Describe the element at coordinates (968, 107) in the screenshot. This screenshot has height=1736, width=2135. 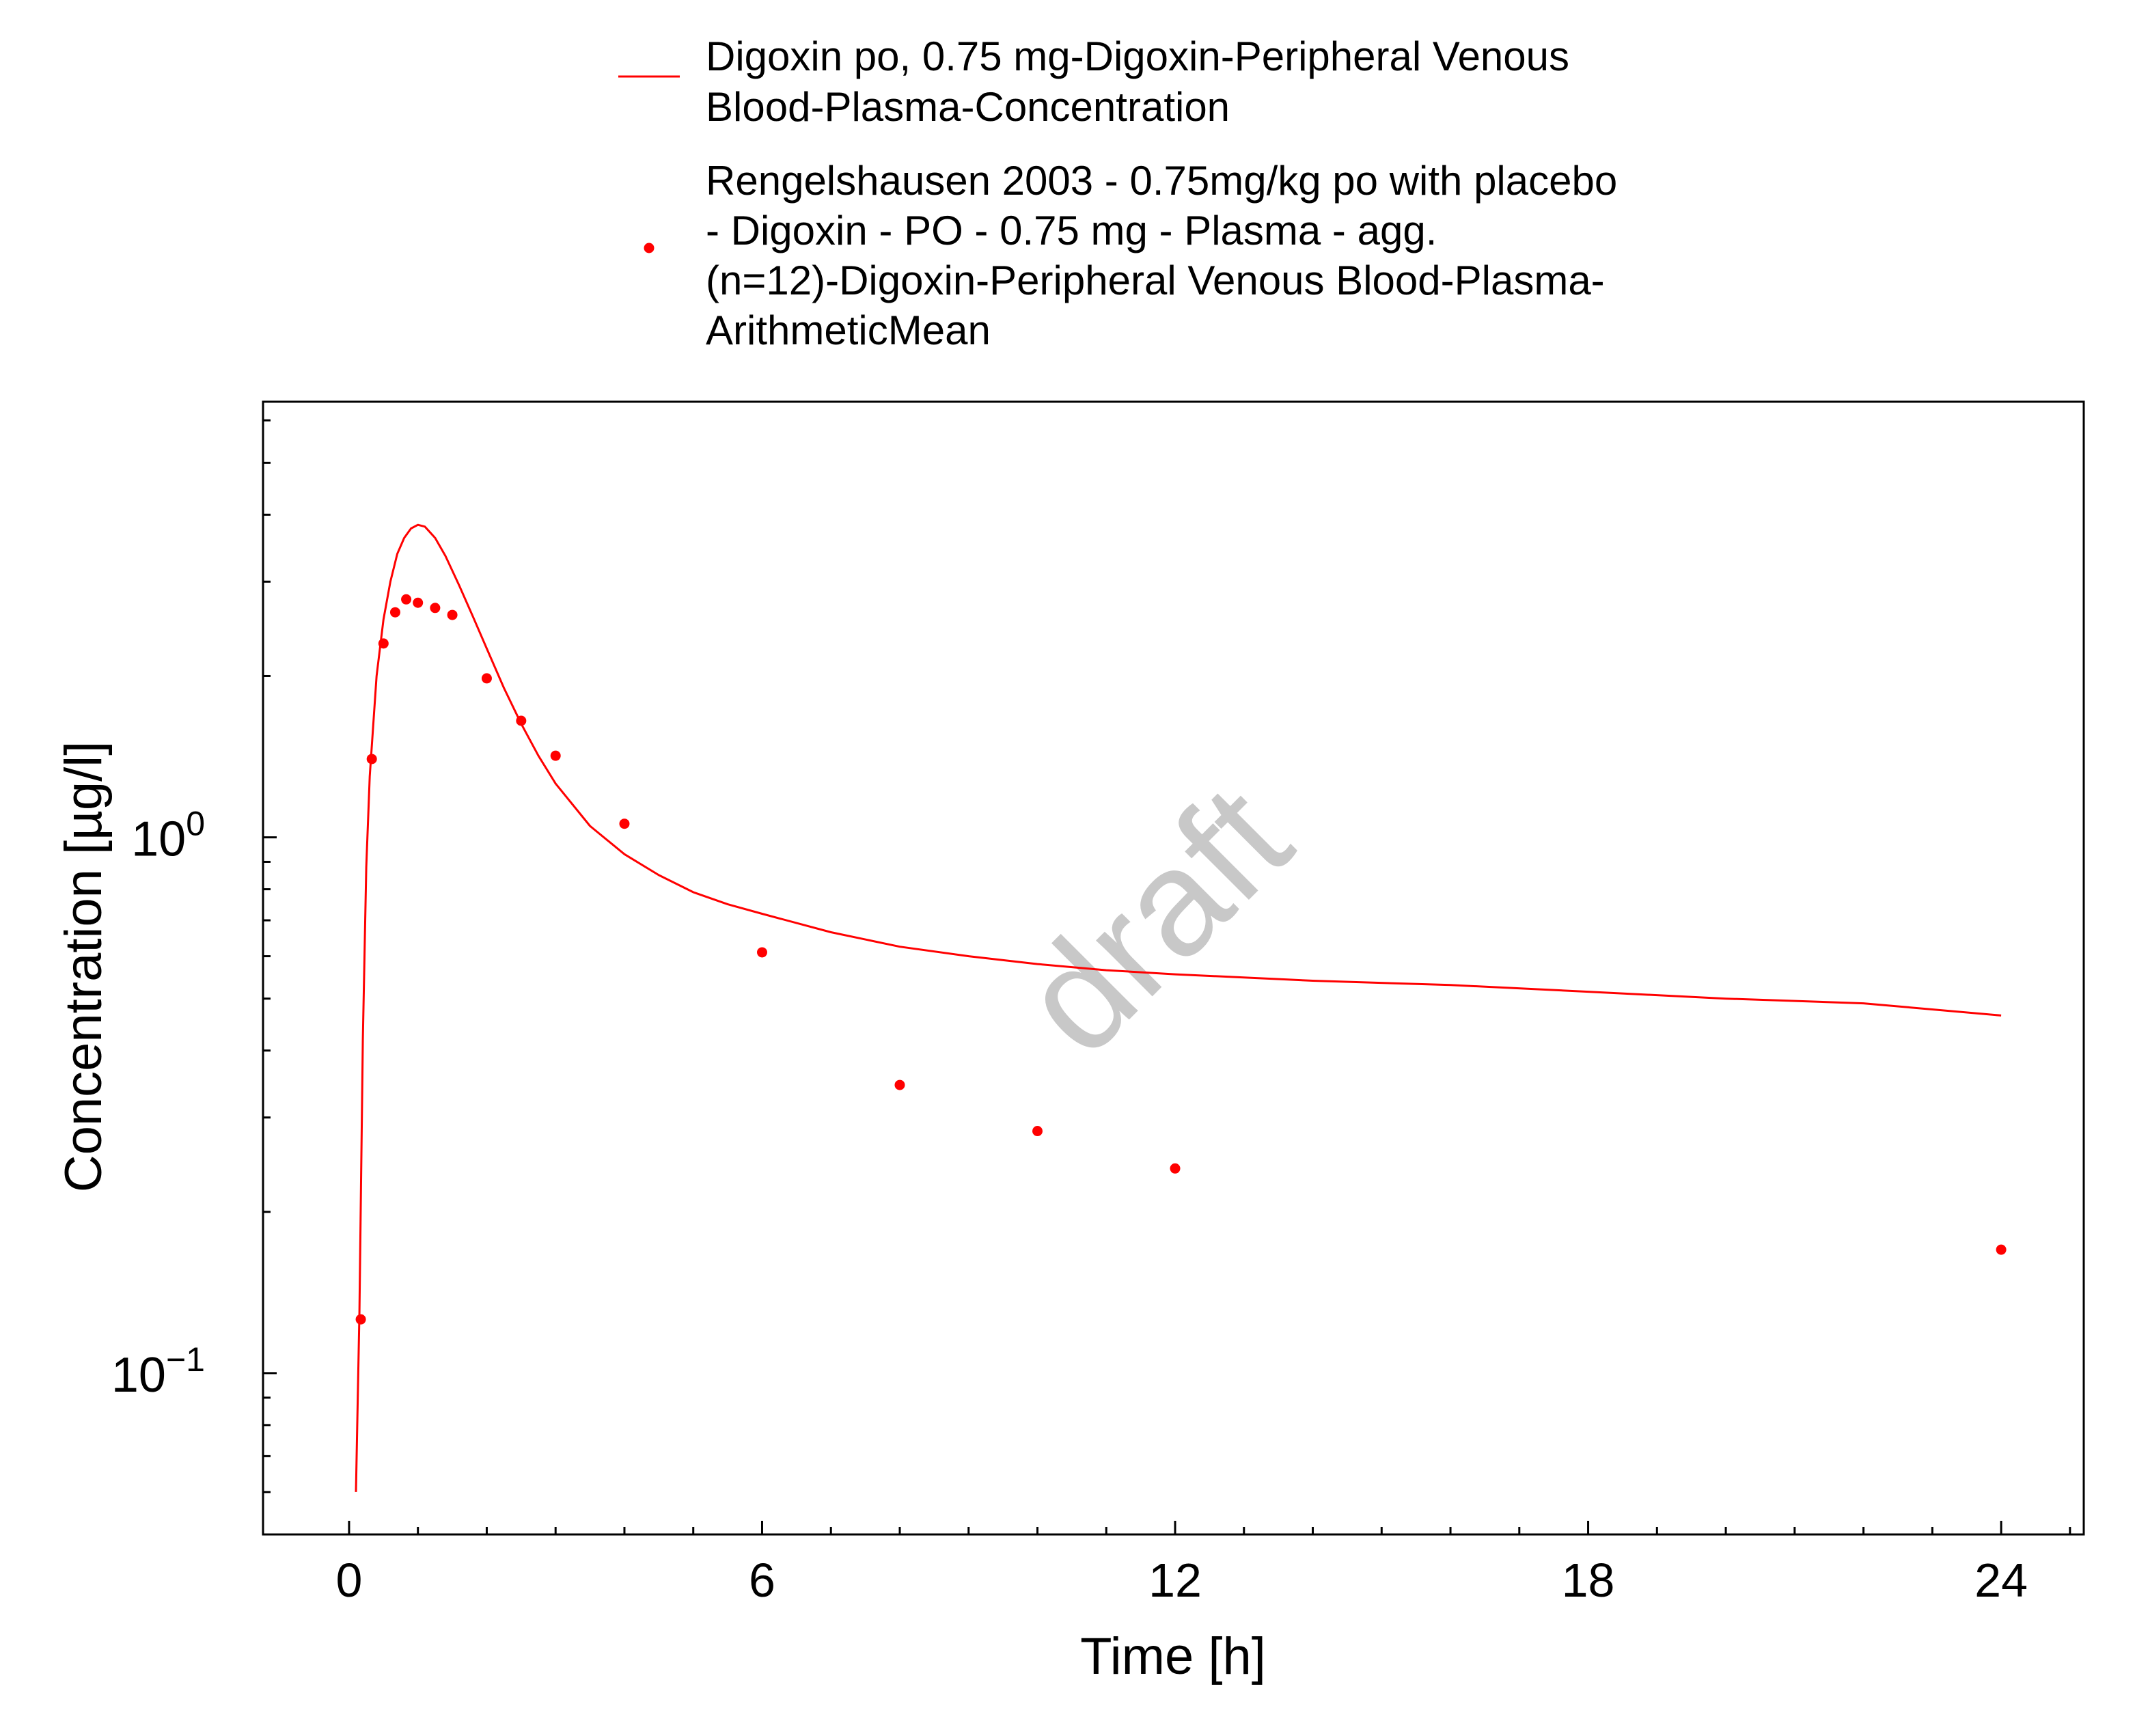
I see `legend-label-line-2: Blood-Plasma-Concentration` at that location.